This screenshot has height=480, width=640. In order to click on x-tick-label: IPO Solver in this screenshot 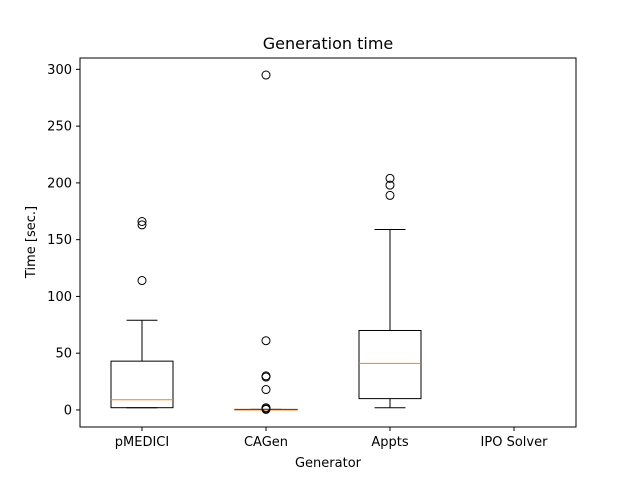, I will do `click(515, 442)`.